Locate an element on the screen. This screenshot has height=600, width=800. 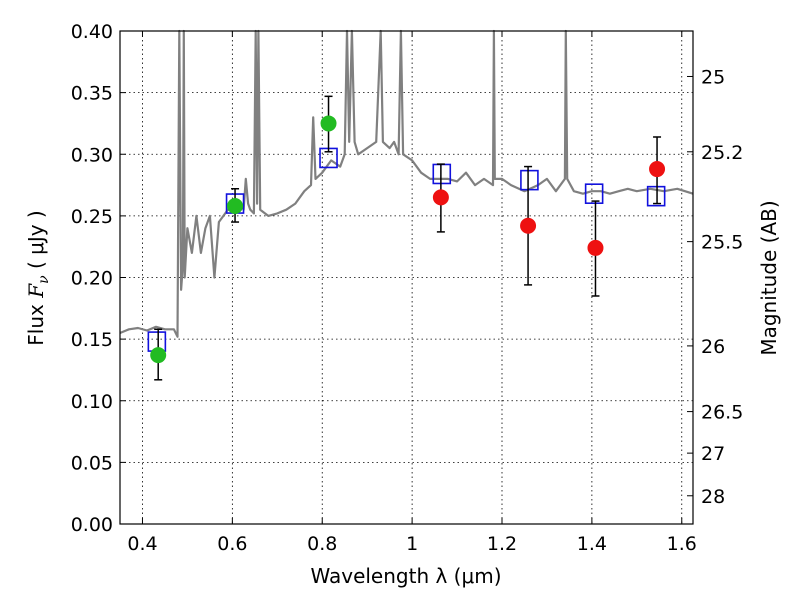
x-tick-label: 0.4 is located at coordinates (142, 544).